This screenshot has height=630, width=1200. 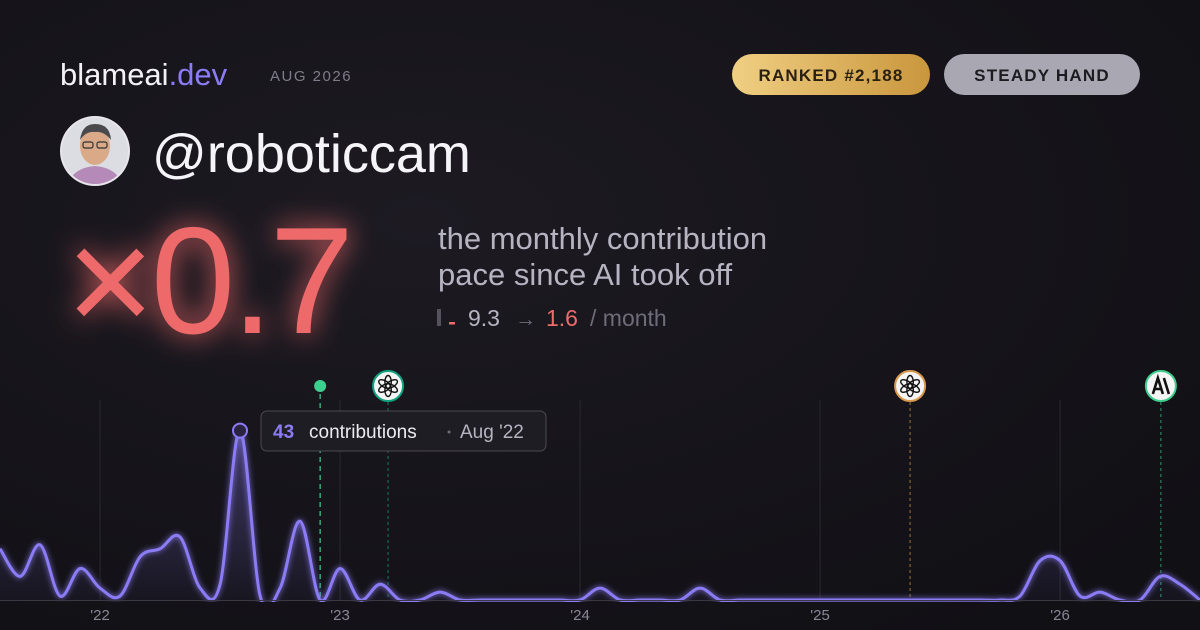 What do you see at coordinates (562, 318) in the screenshot?
I see `pace-after: 1.6` at bounding box center [562, 318].